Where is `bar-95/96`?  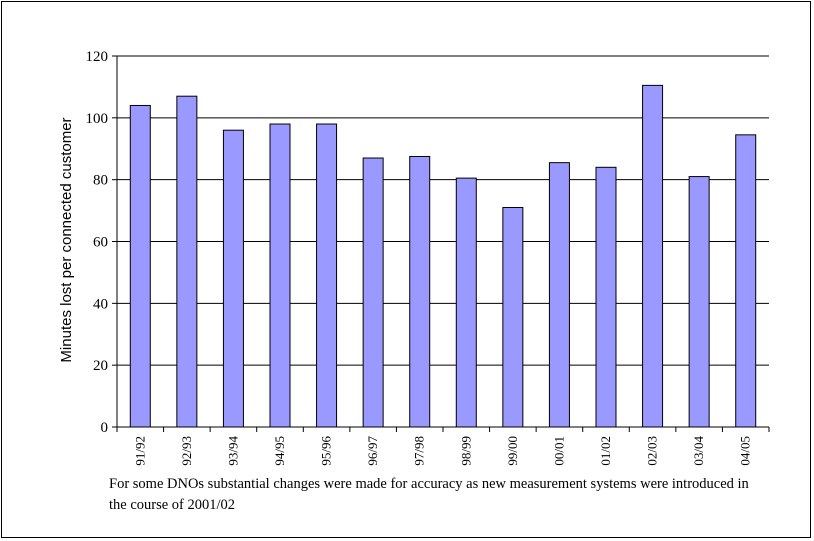
bar-95/96 is located at coordinates (327, 275).